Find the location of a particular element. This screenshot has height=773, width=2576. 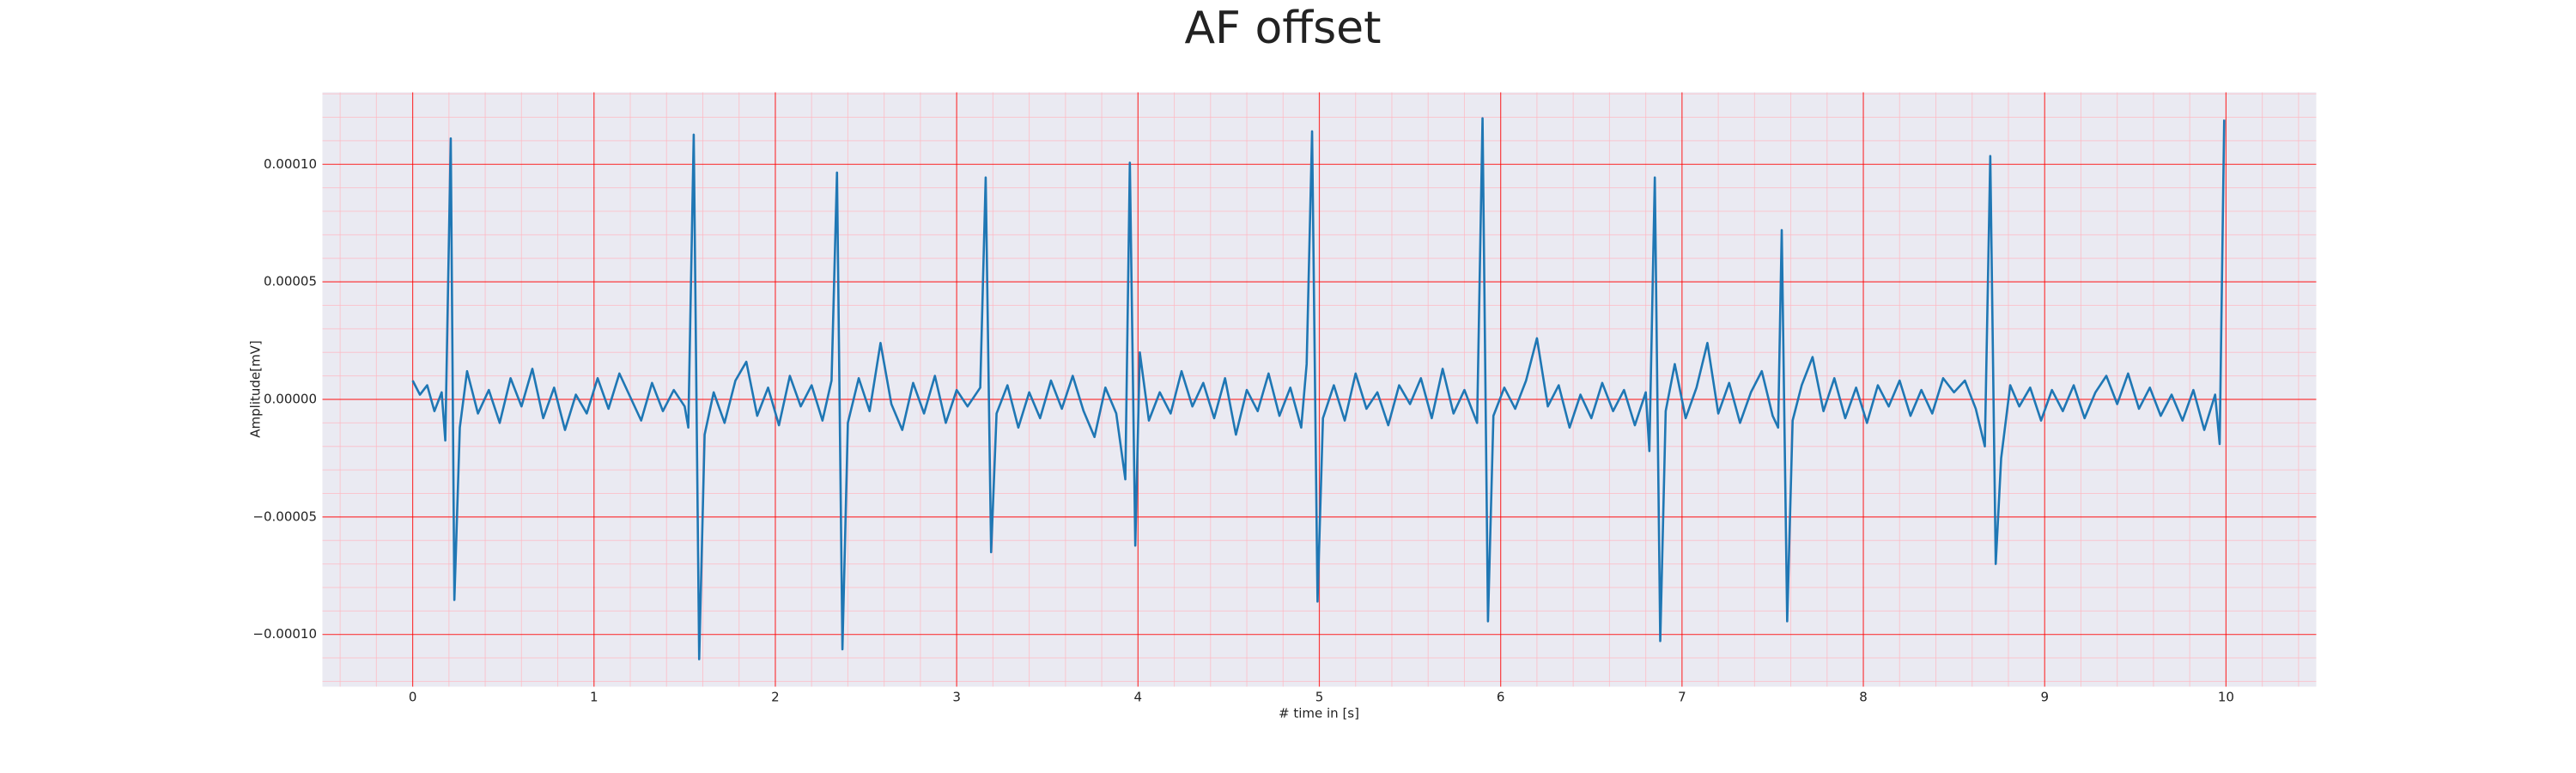

x-tick-label: 9 is located at coordinates (2045, 697).